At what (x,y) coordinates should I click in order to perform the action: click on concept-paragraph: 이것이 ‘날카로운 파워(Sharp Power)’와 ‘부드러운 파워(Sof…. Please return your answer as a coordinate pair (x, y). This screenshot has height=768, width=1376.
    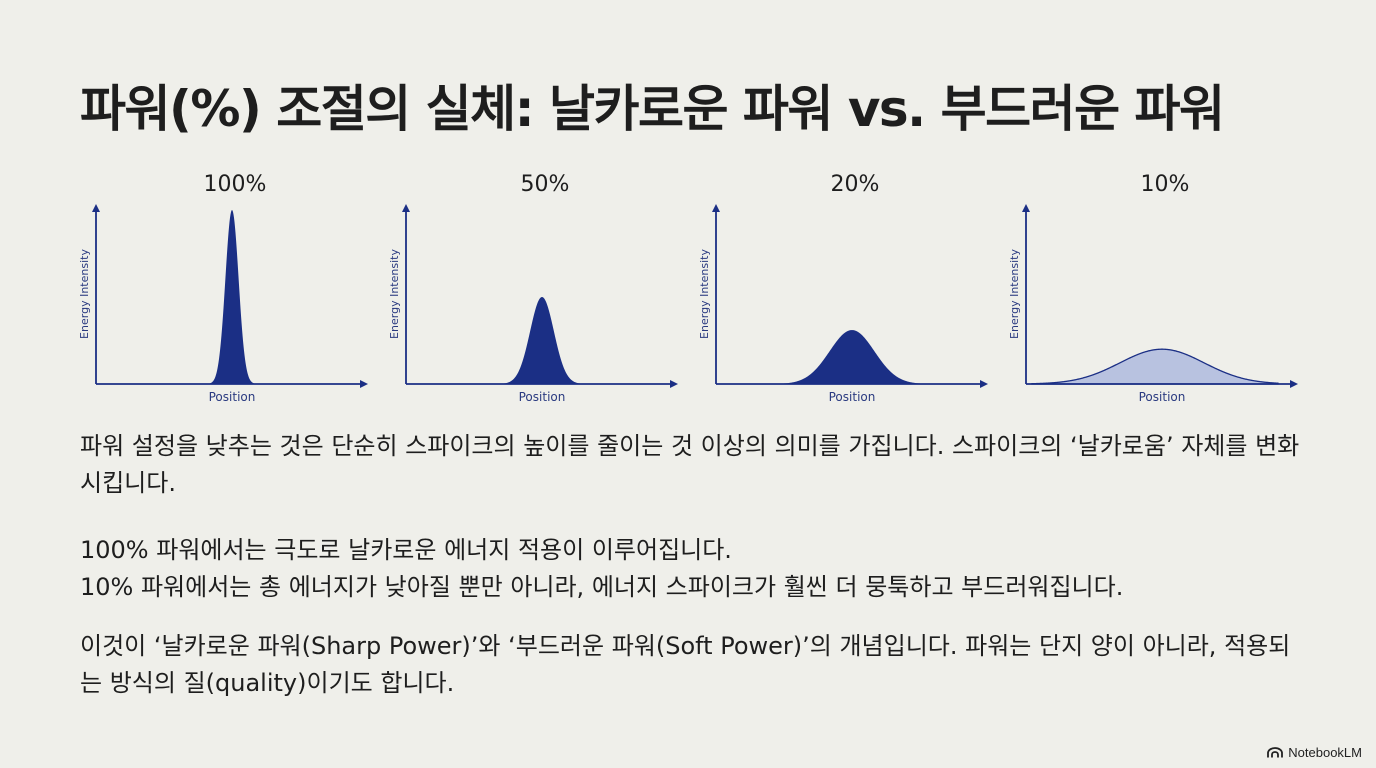
    Looking at the image, I should click on (690, 665).